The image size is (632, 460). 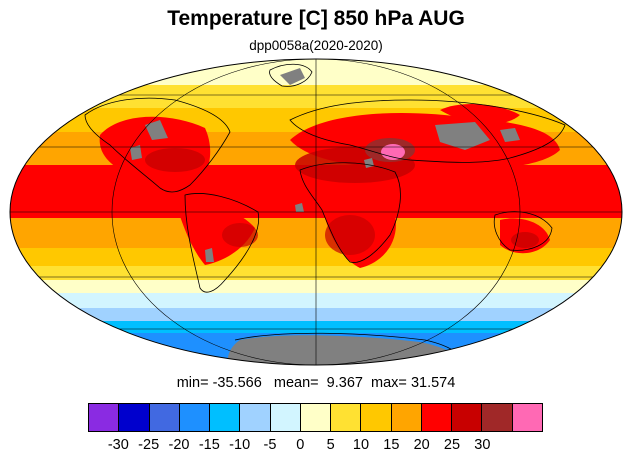 What do you see at coordinates (361, 445) in the screenshot?
I see `colorbar-tick-label: 10` at bounding box center [361, 445].